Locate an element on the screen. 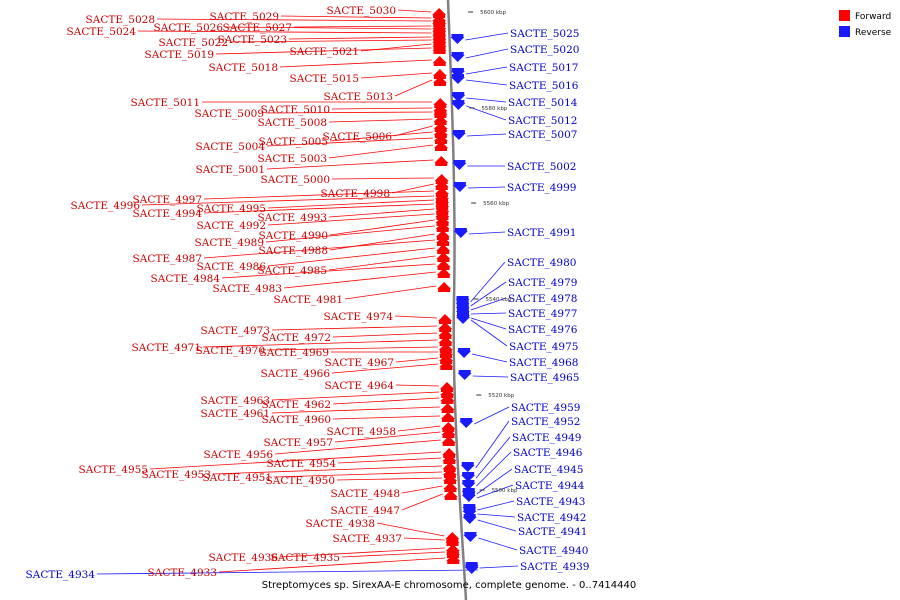 This screenshot has width=900, height=600. reverse-gene-label: SACTE_4952 is located at coordinates (545, 422).